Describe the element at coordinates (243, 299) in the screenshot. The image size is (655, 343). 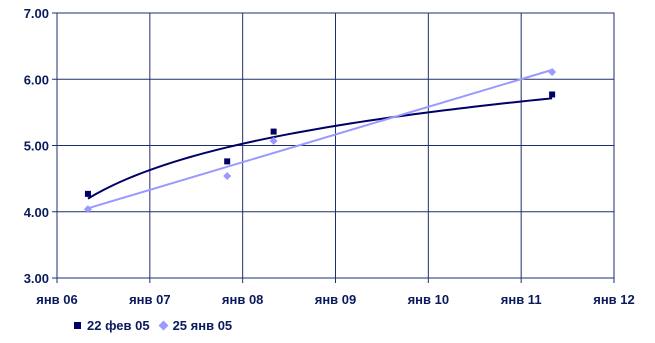
I see `x-tick-label: янв 08` at that location.